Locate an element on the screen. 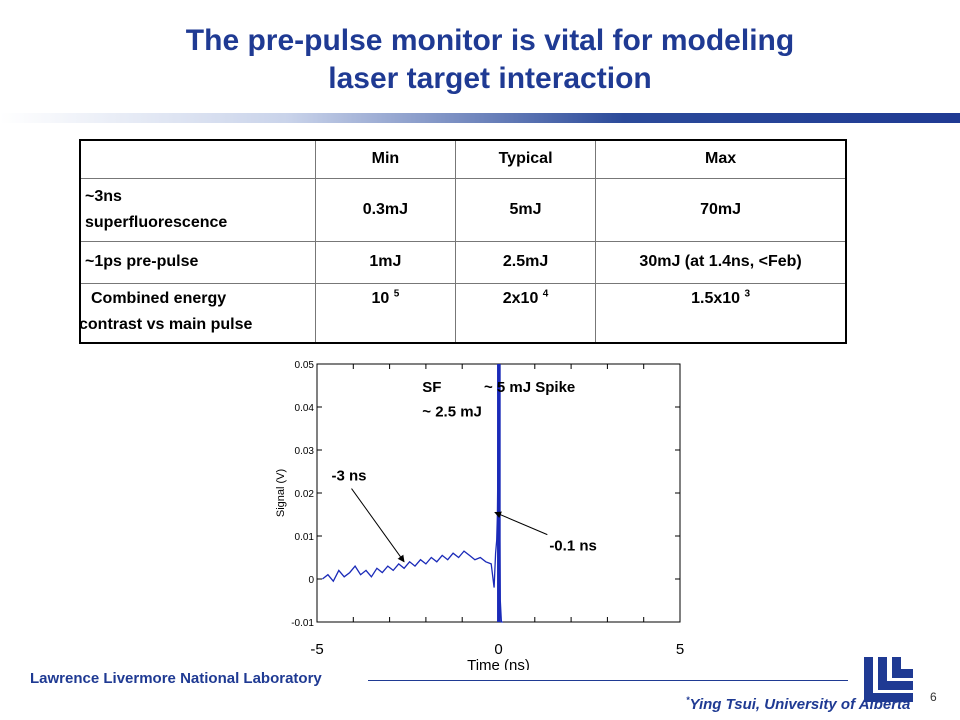 The width and height of the screenshot is (960, 720). table-header-cell is located at coordinates (197, 159).